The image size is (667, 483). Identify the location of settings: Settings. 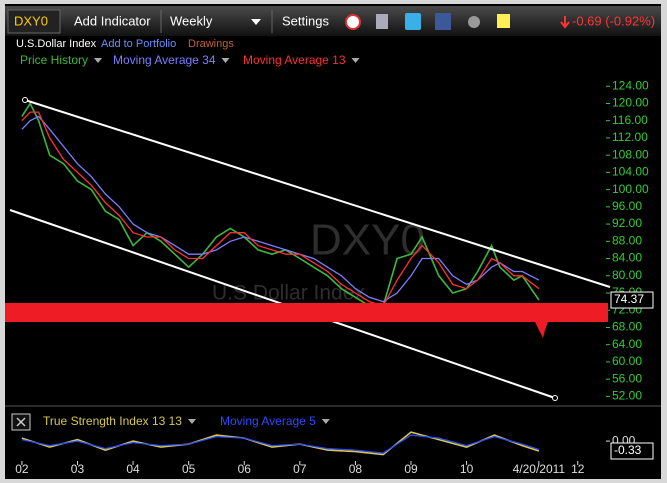
(305, 20).